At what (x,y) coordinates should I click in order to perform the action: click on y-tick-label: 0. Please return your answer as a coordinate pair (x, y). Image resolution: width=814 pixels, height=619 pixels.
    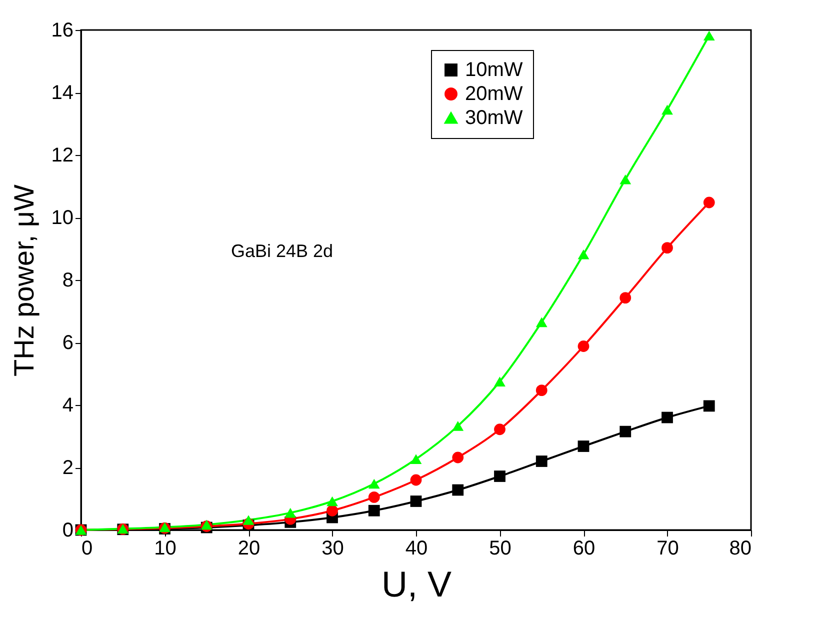
    Looking at the image, I should click on (68, 531).